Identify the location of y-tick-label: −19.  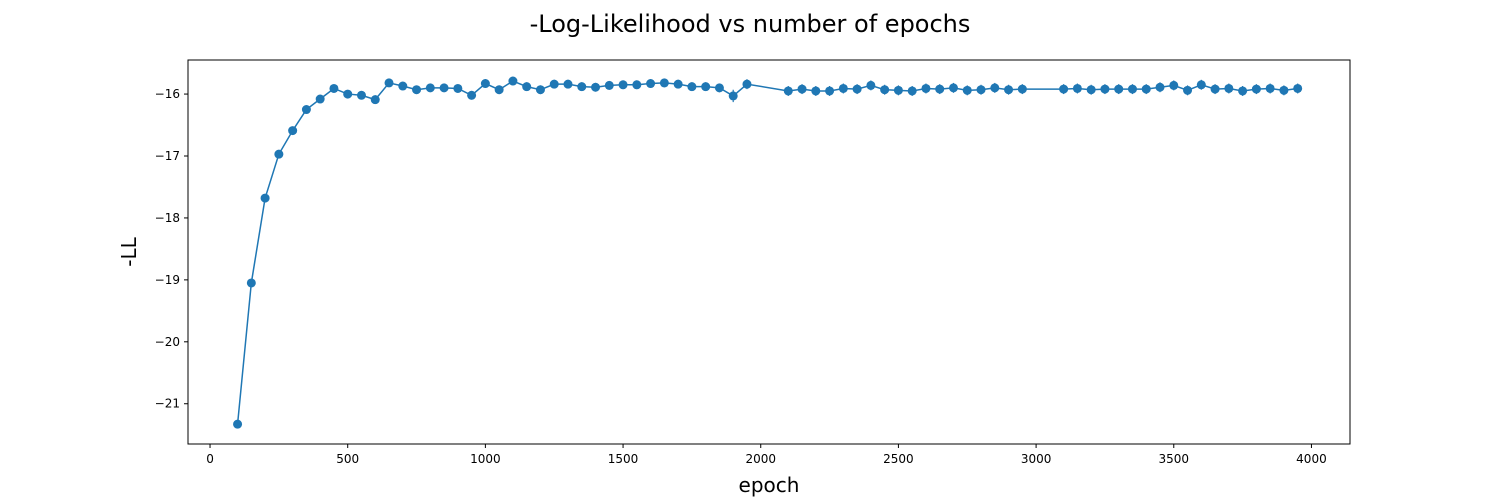
(167, 280).